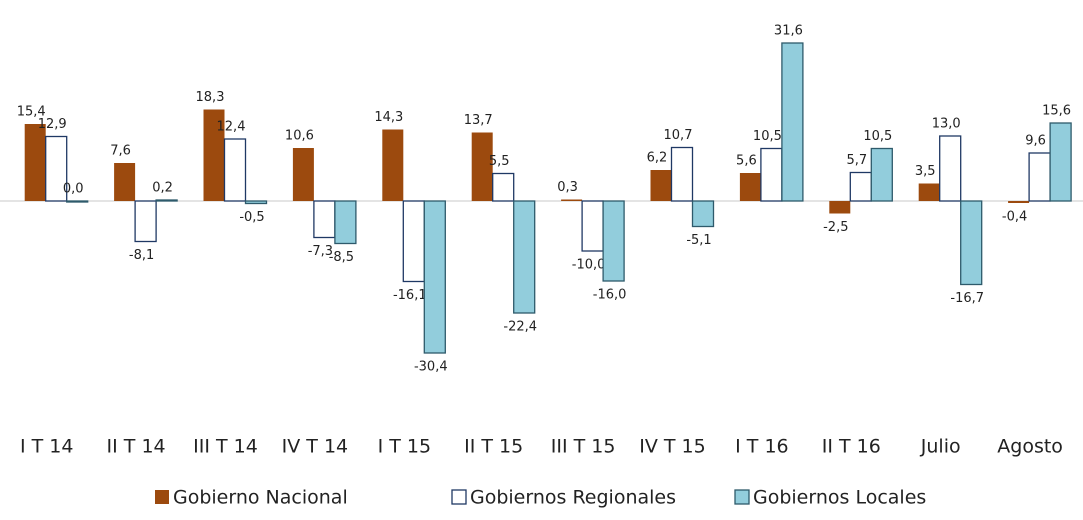  Describe the element at coordinates (835, 227) in the screenshot. I see `value-label: -2,5` at that location.